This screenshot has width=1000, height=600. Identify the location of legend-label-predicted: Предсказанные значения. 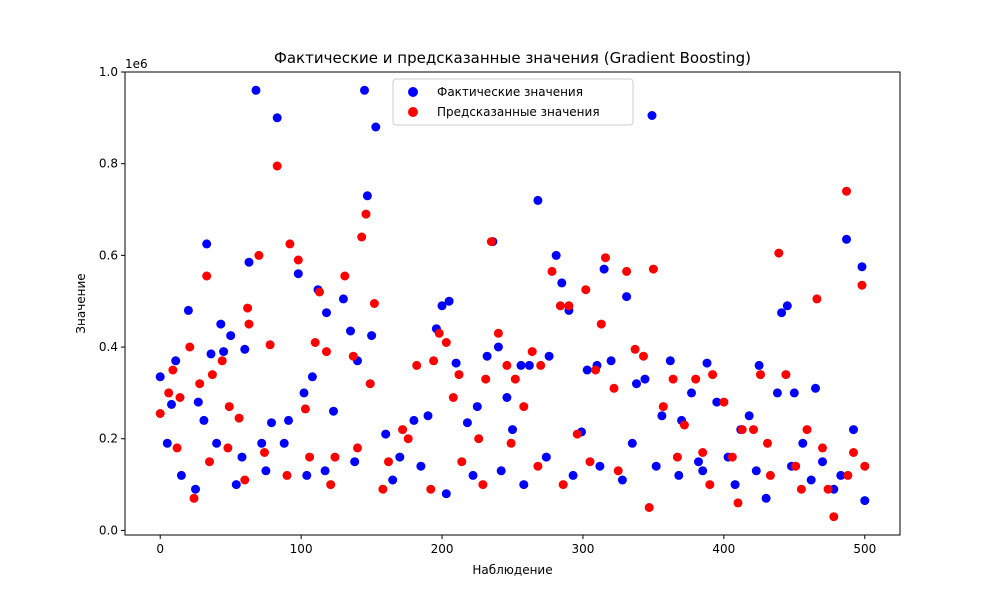
(518, 112).